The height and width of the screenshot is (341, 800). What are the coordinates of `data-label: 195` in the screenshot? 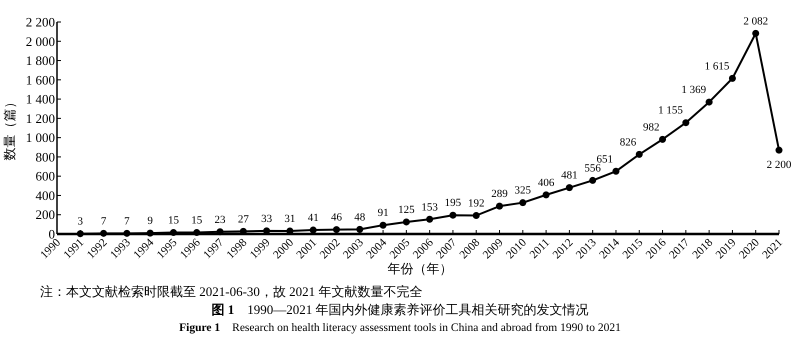 It's located at (453, 203).